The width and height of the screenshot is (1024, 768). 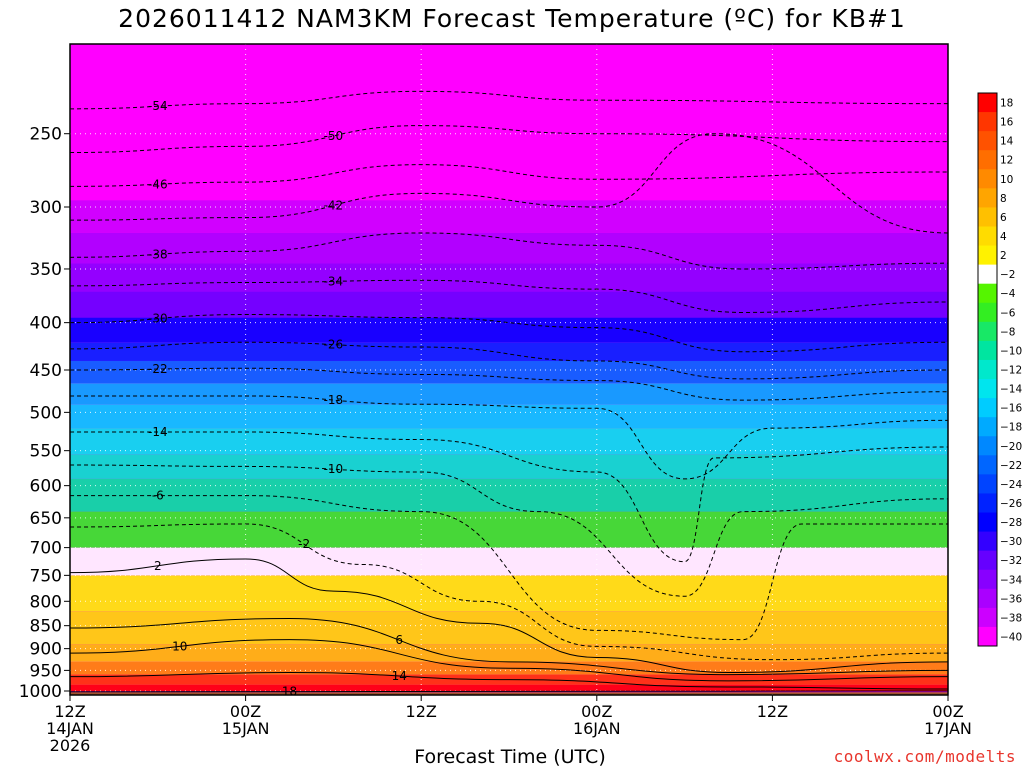 What do you see at coordinates (179, 646) in the screenshot?
I see `contour-label: 10` at bounding box center [179, 646].